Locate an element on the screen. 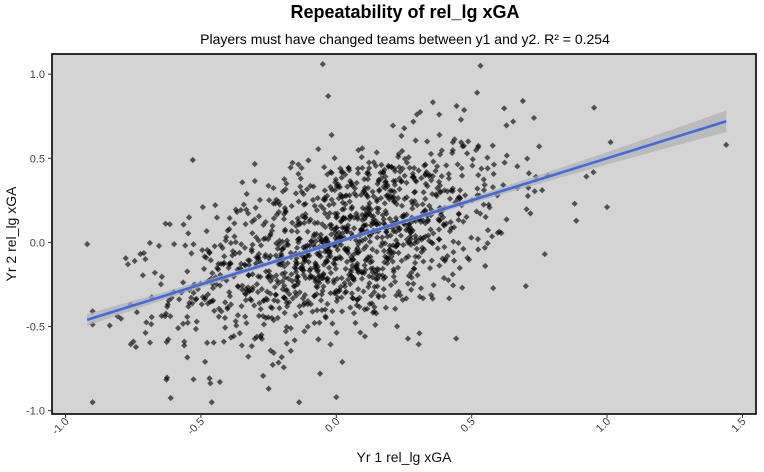  y-tick-label: -0.5 is located at coordinates (35, 328).